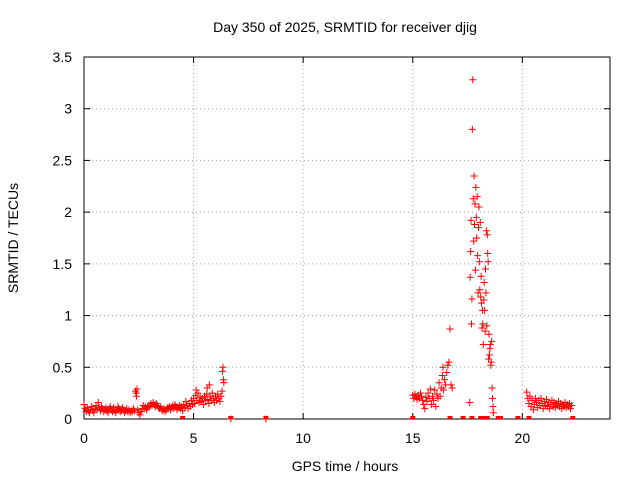 This screenshot has width=640, height=480. I want to click on y-tick-label: 2.5, so click(63, 160).